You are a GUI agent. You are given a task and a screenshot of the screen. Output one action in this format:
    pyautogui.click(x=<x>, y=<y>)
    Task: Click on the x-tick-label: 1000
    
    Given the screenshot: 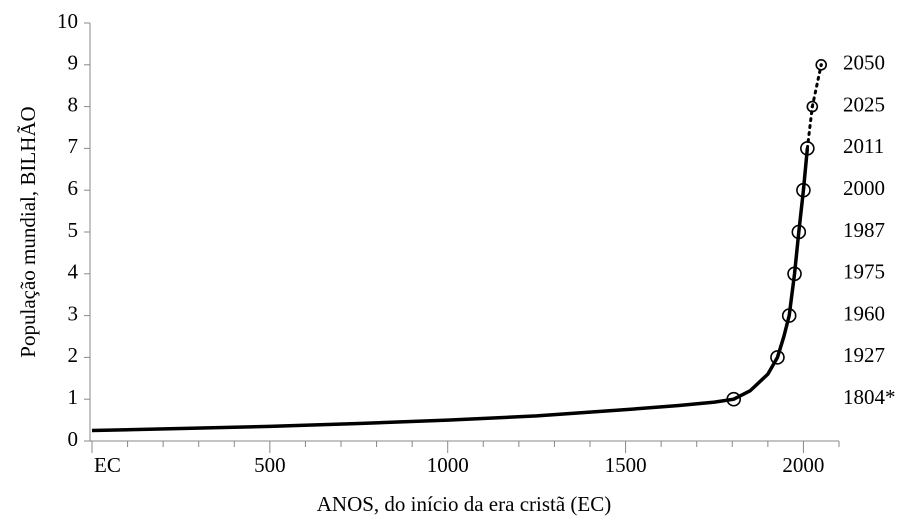 What is the action you would take?
    pyautogui.click(x=448, y=465)
    